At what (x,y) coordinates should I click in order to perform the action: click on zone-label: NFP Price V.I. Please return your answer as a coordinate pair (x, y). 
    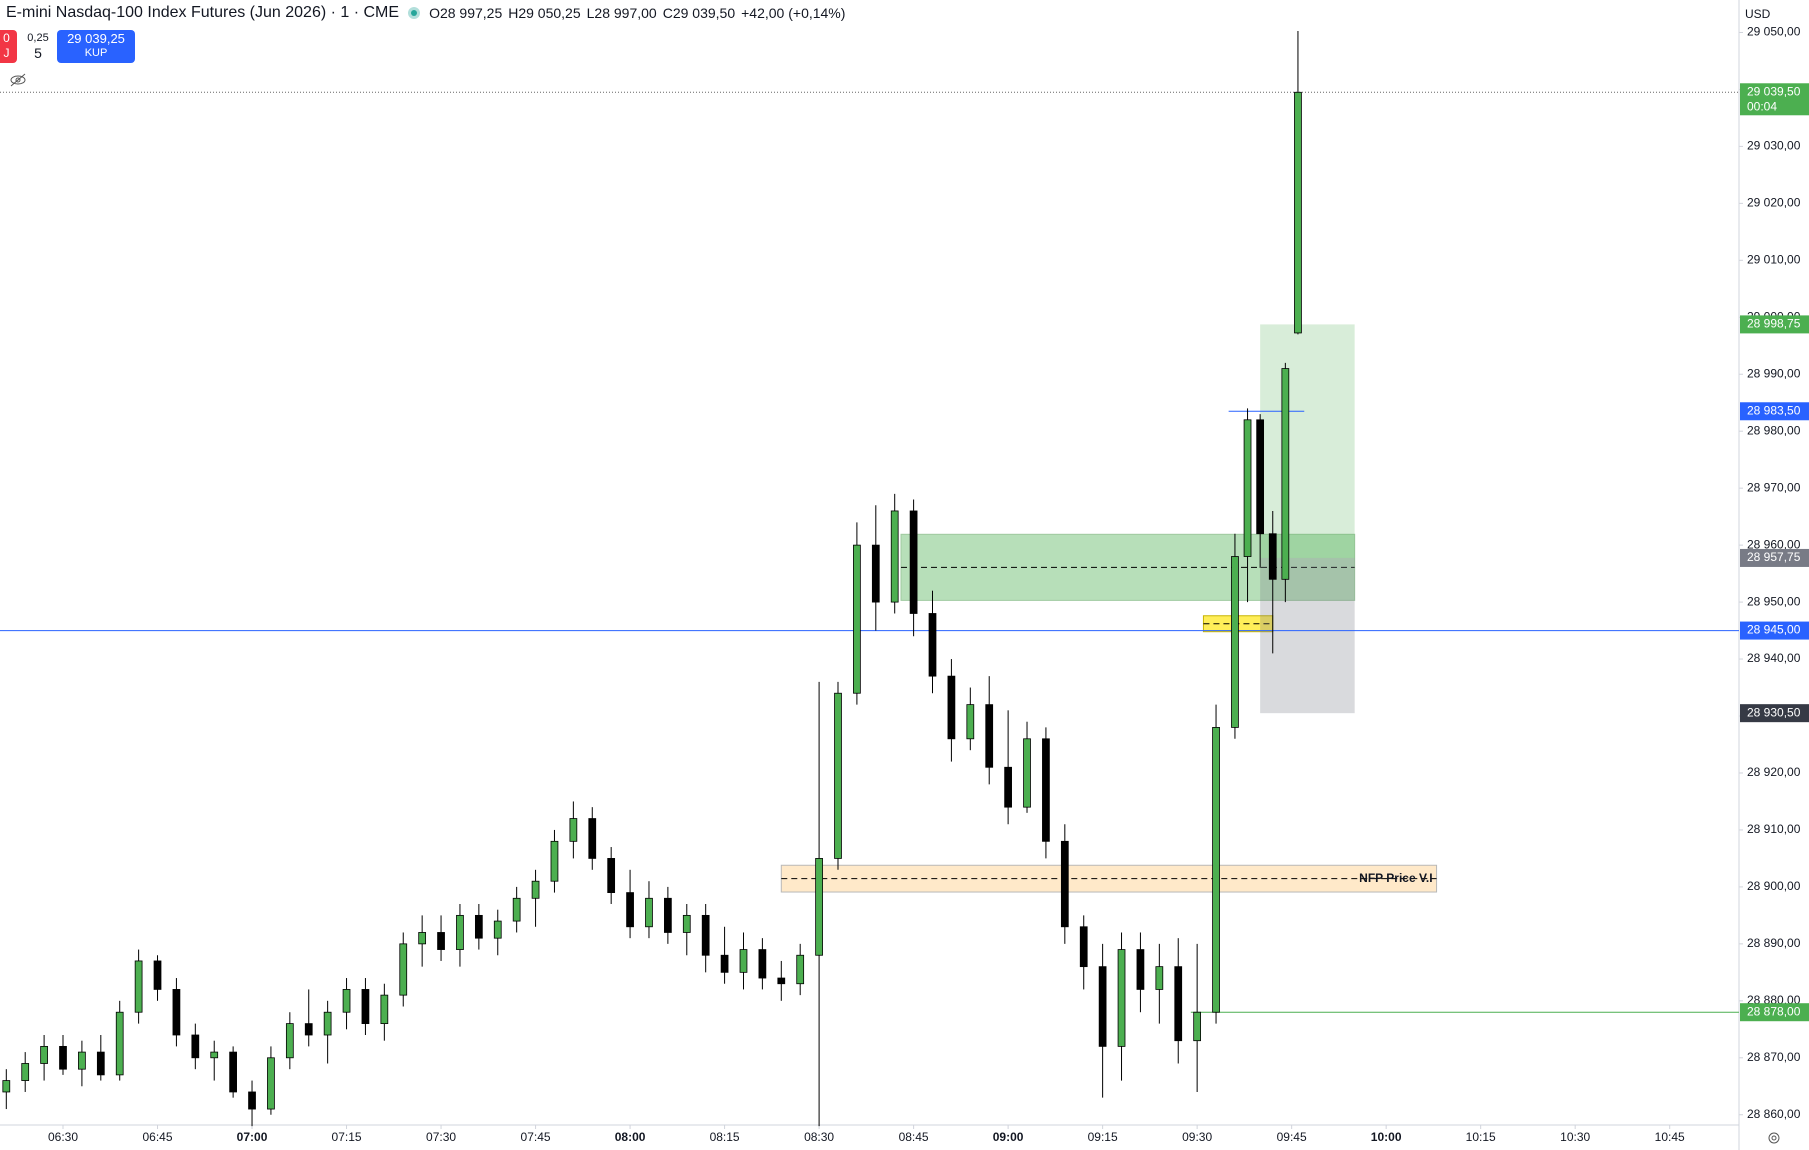
    Looking at the image, I should click on (1395, 878).